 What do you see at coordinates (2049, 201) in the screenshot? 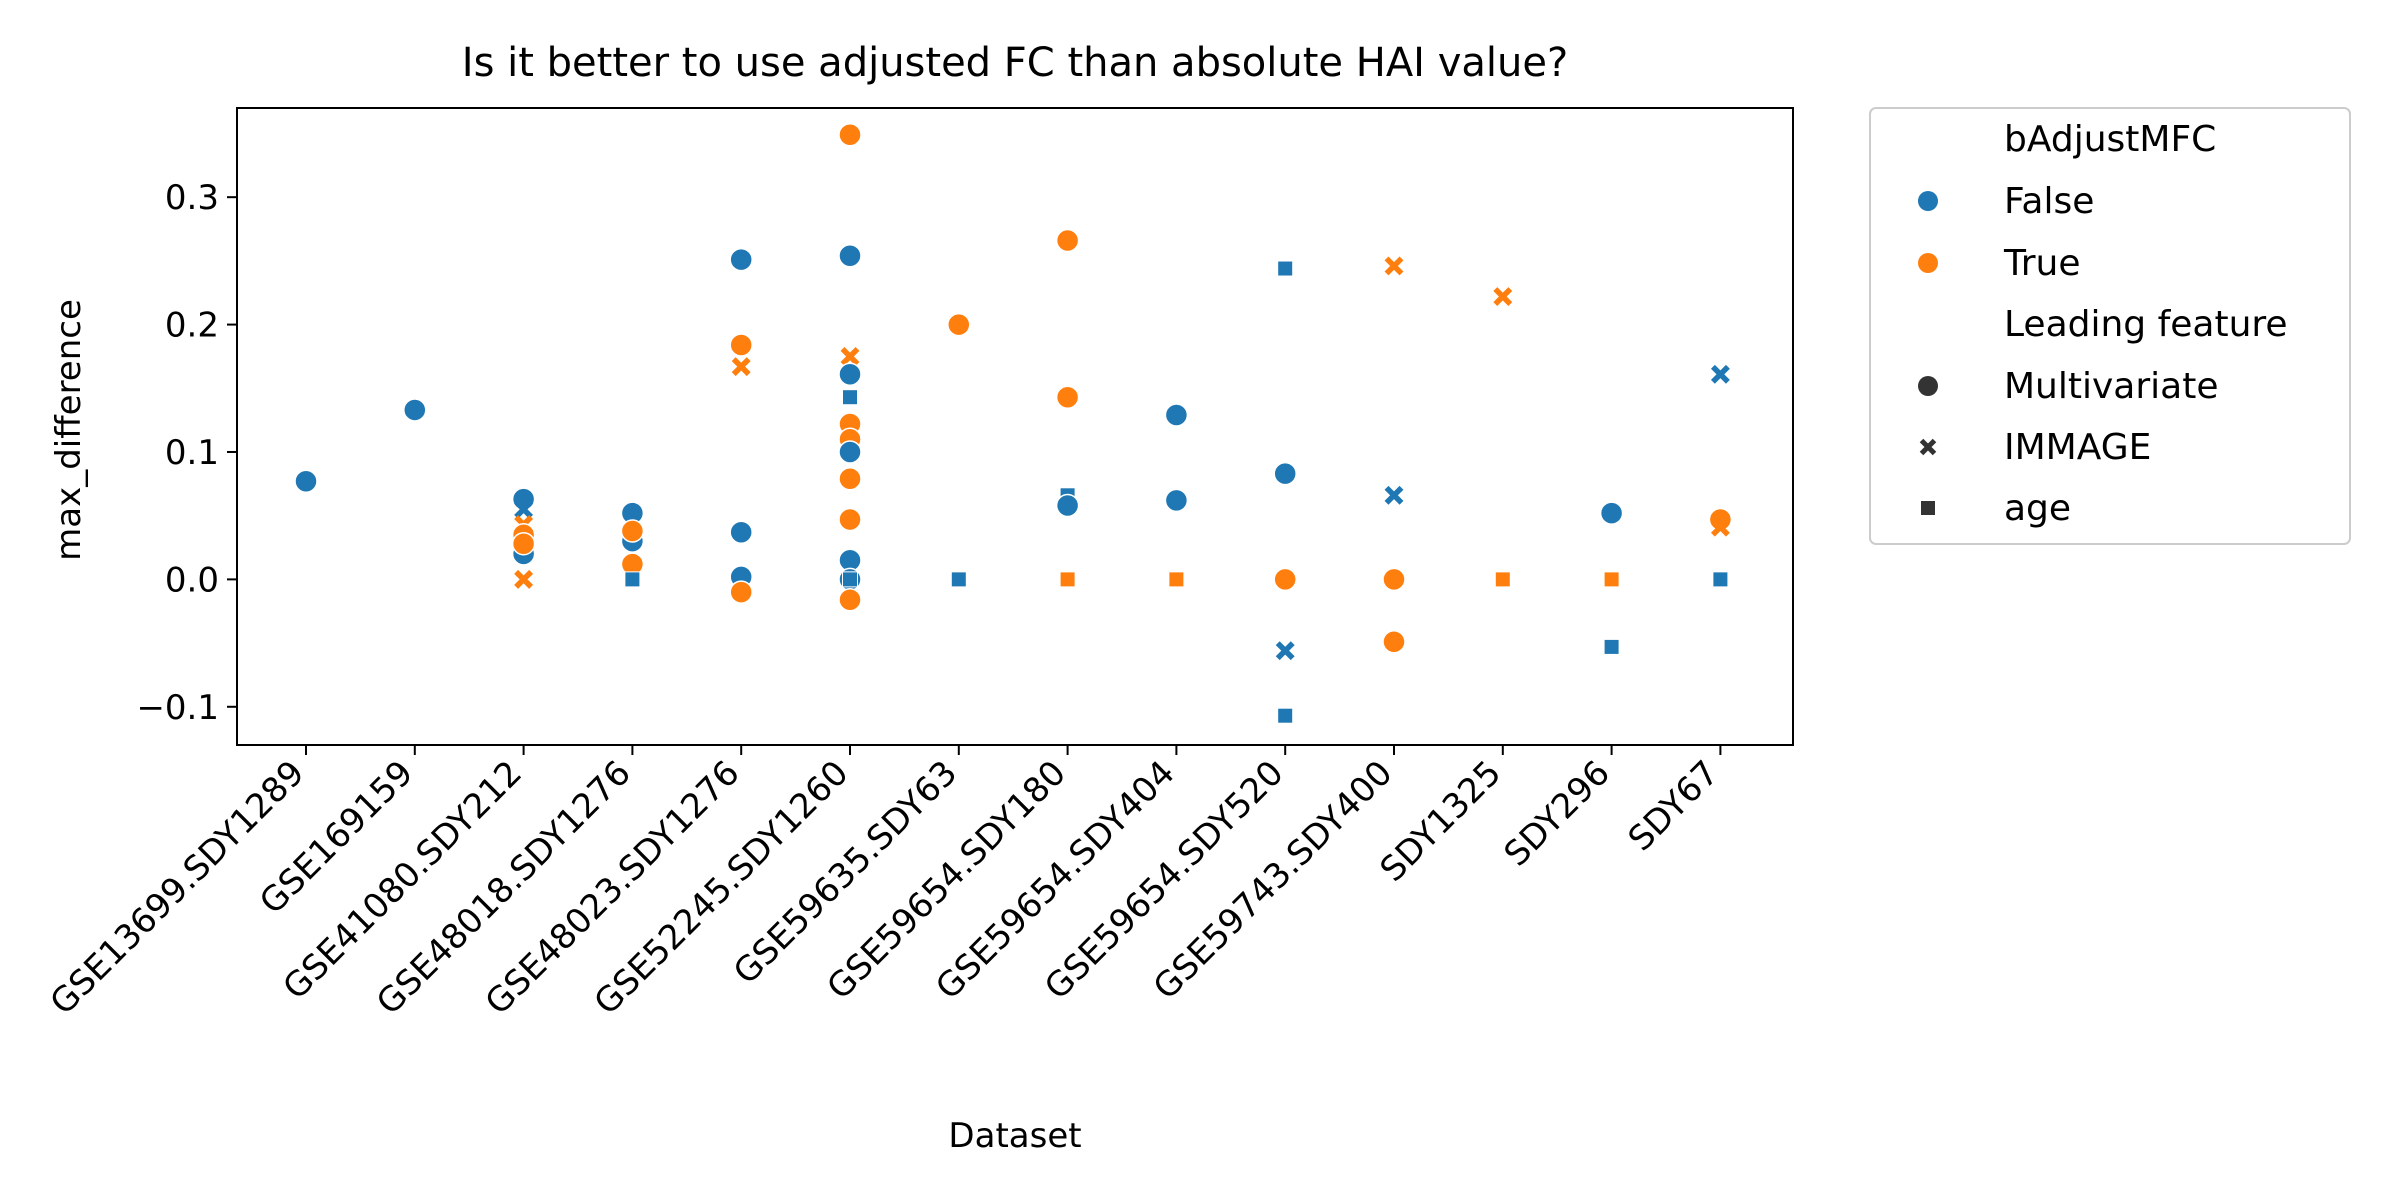
I see `legend-label-false: False` at bounding box center [2049, 201].